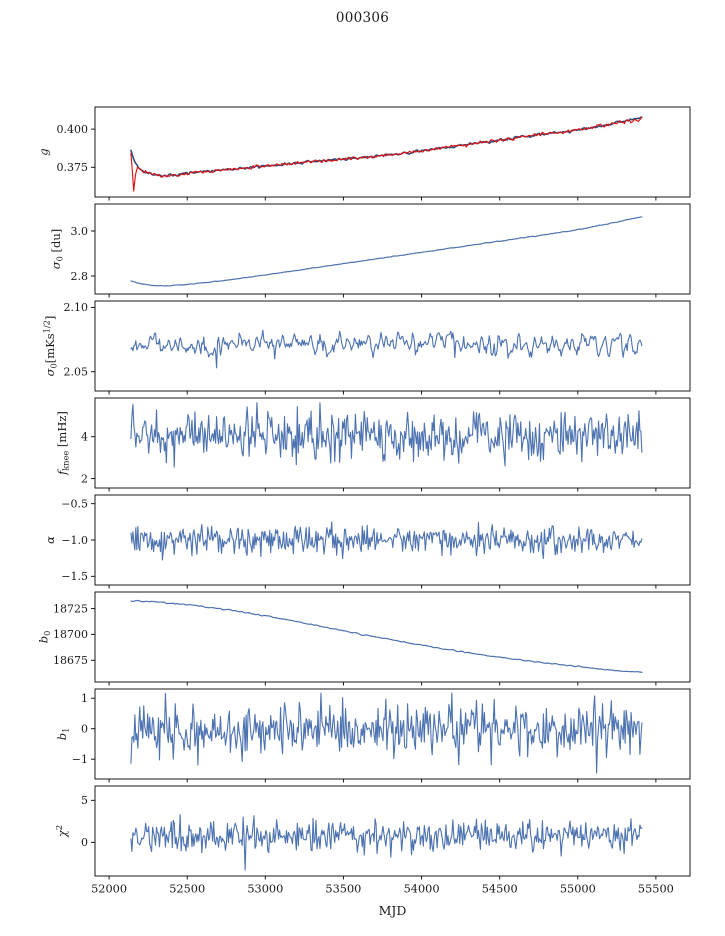 This screenshot has width=725, height=936. What do you see at coordinates (392, 910) in the screenshot?
I see `x-axis-label: MJD` at bounding box center [392, 910].